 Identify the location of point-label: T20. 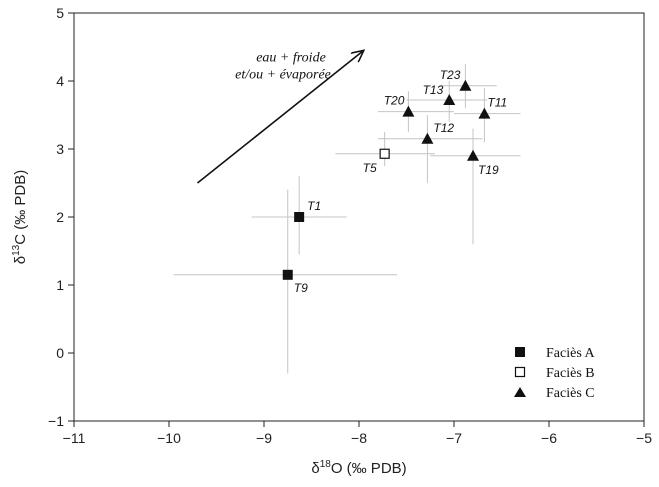
(394, 101).